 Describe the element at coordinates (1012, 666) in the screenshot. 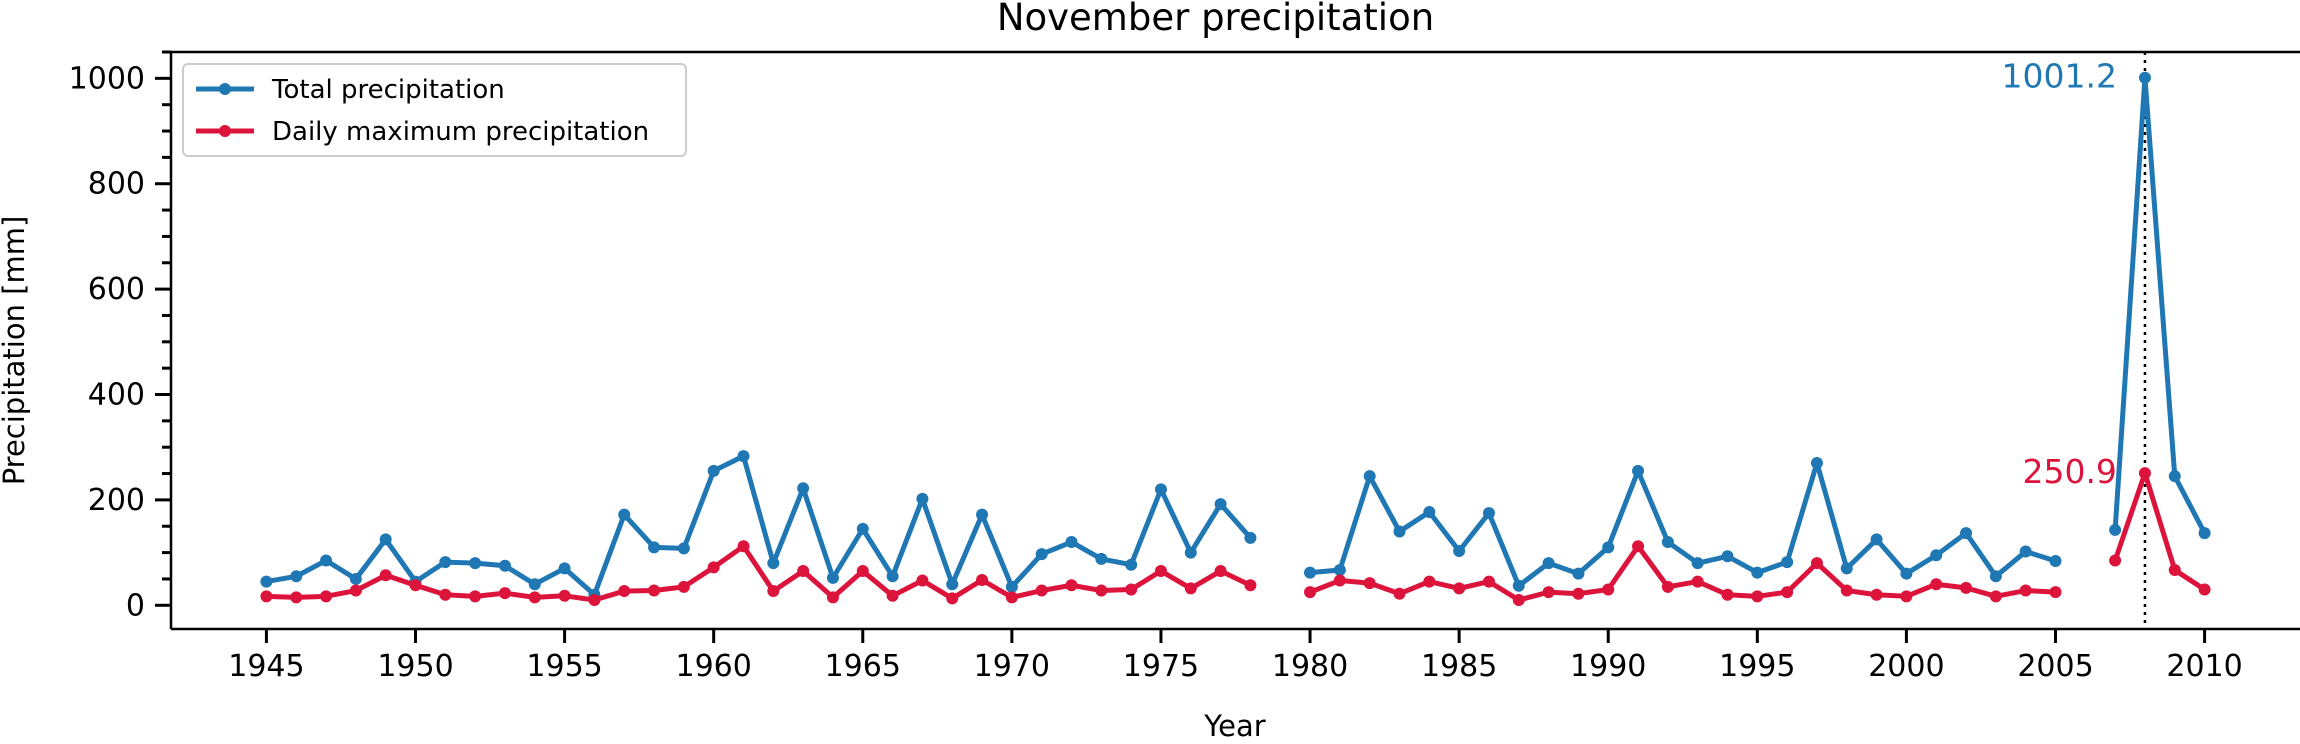

I see `x-tick-label: 1970` at that location.